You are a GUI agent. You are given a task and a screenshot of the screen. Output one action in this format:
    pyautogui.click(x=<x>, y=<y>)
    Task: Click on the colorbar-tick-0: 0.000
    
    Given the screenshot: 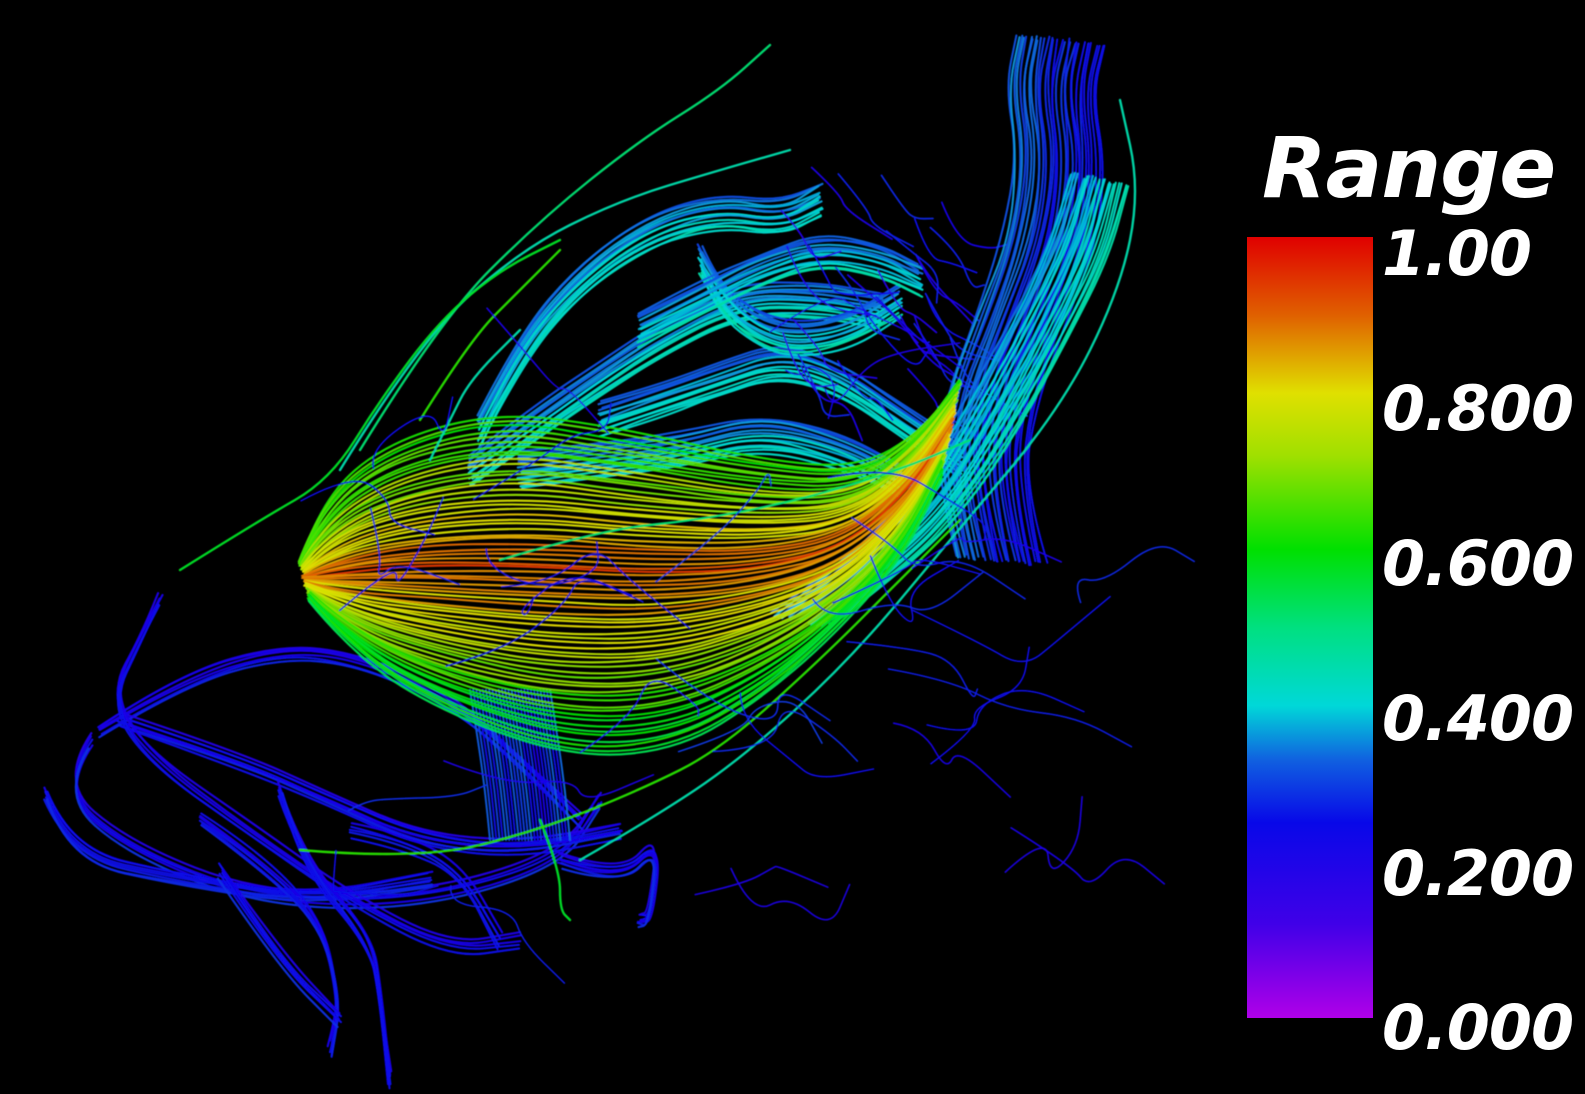 What is the action you would take?
    pyautogui.click(x=1478, y=1027)
    